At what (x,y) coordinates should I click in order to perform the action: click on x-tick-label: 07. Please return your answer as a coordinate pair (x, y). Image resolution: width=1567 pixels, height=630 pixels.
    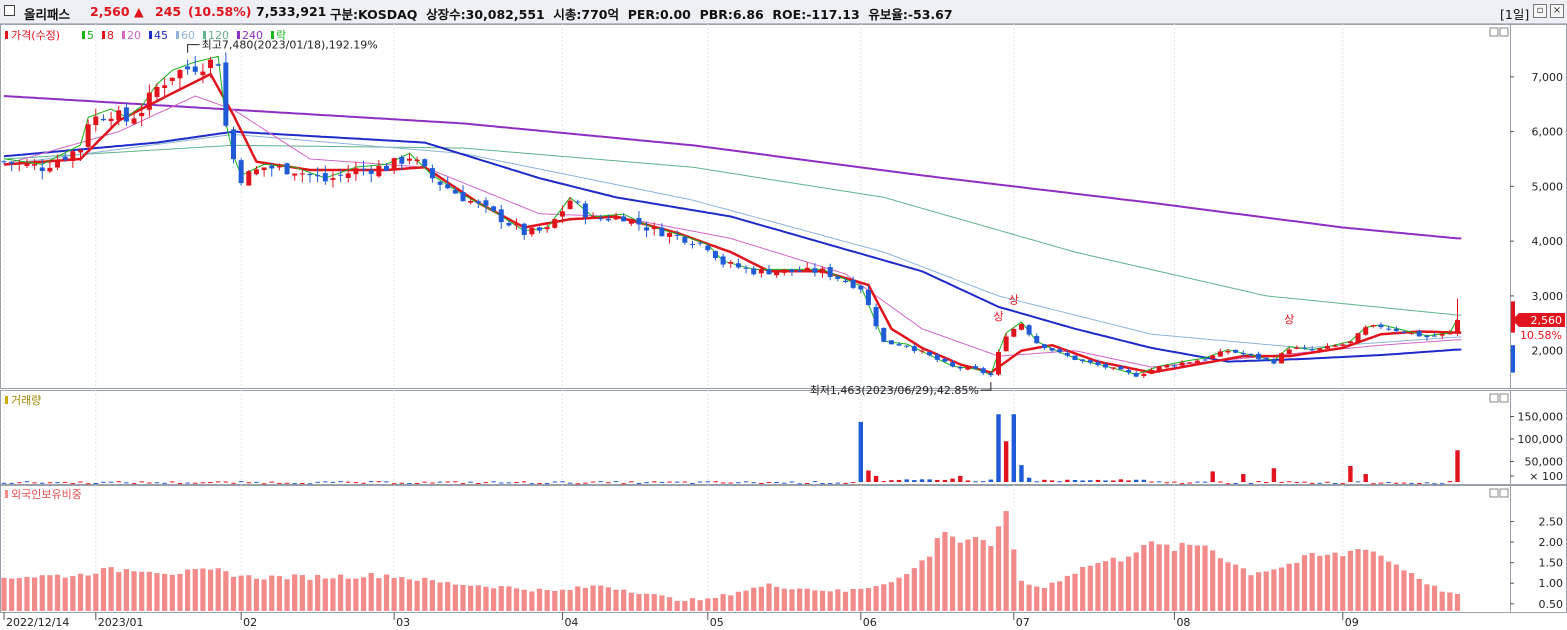
    Looking at the image, I should click on (1023, 622).